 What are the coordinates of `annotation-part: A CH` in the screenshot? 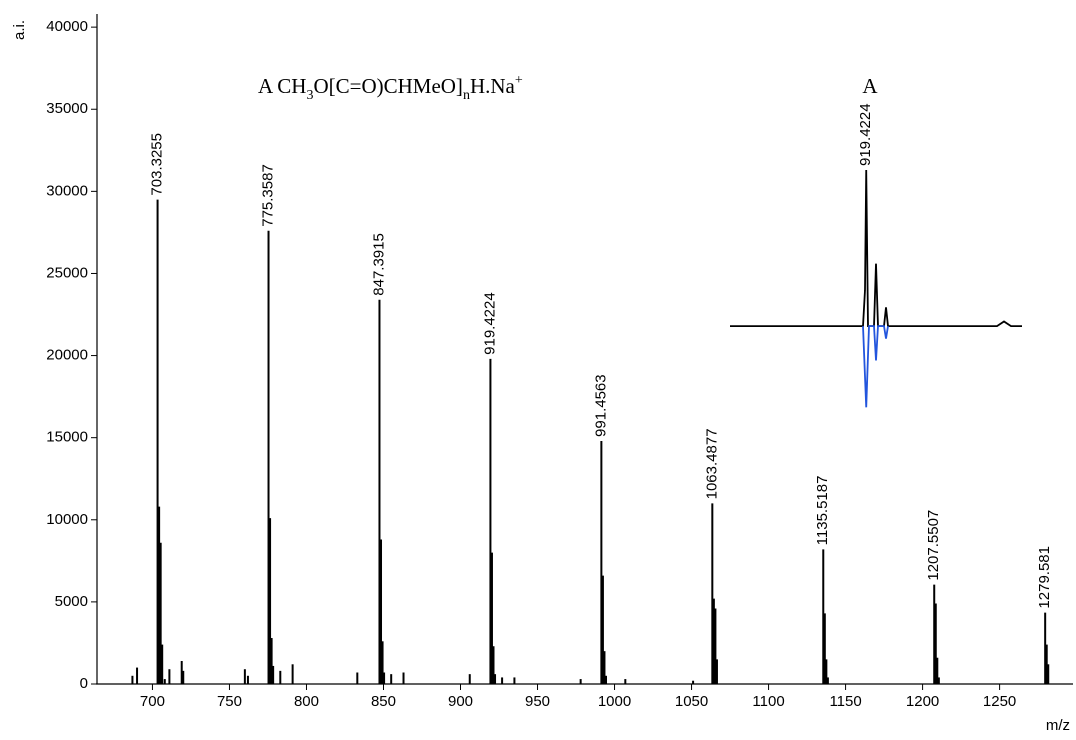 It's located at (282, 86).